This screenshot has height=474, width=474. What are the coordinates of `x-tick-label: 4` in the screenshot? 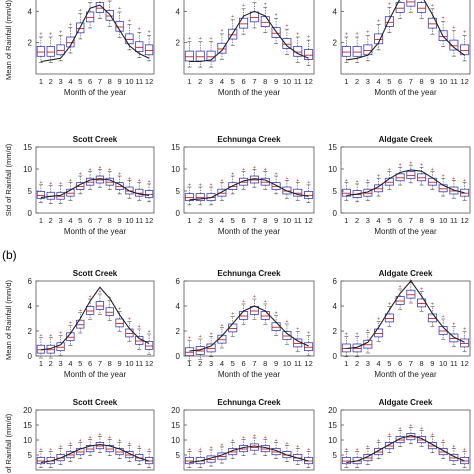 It's located at (379, 220).